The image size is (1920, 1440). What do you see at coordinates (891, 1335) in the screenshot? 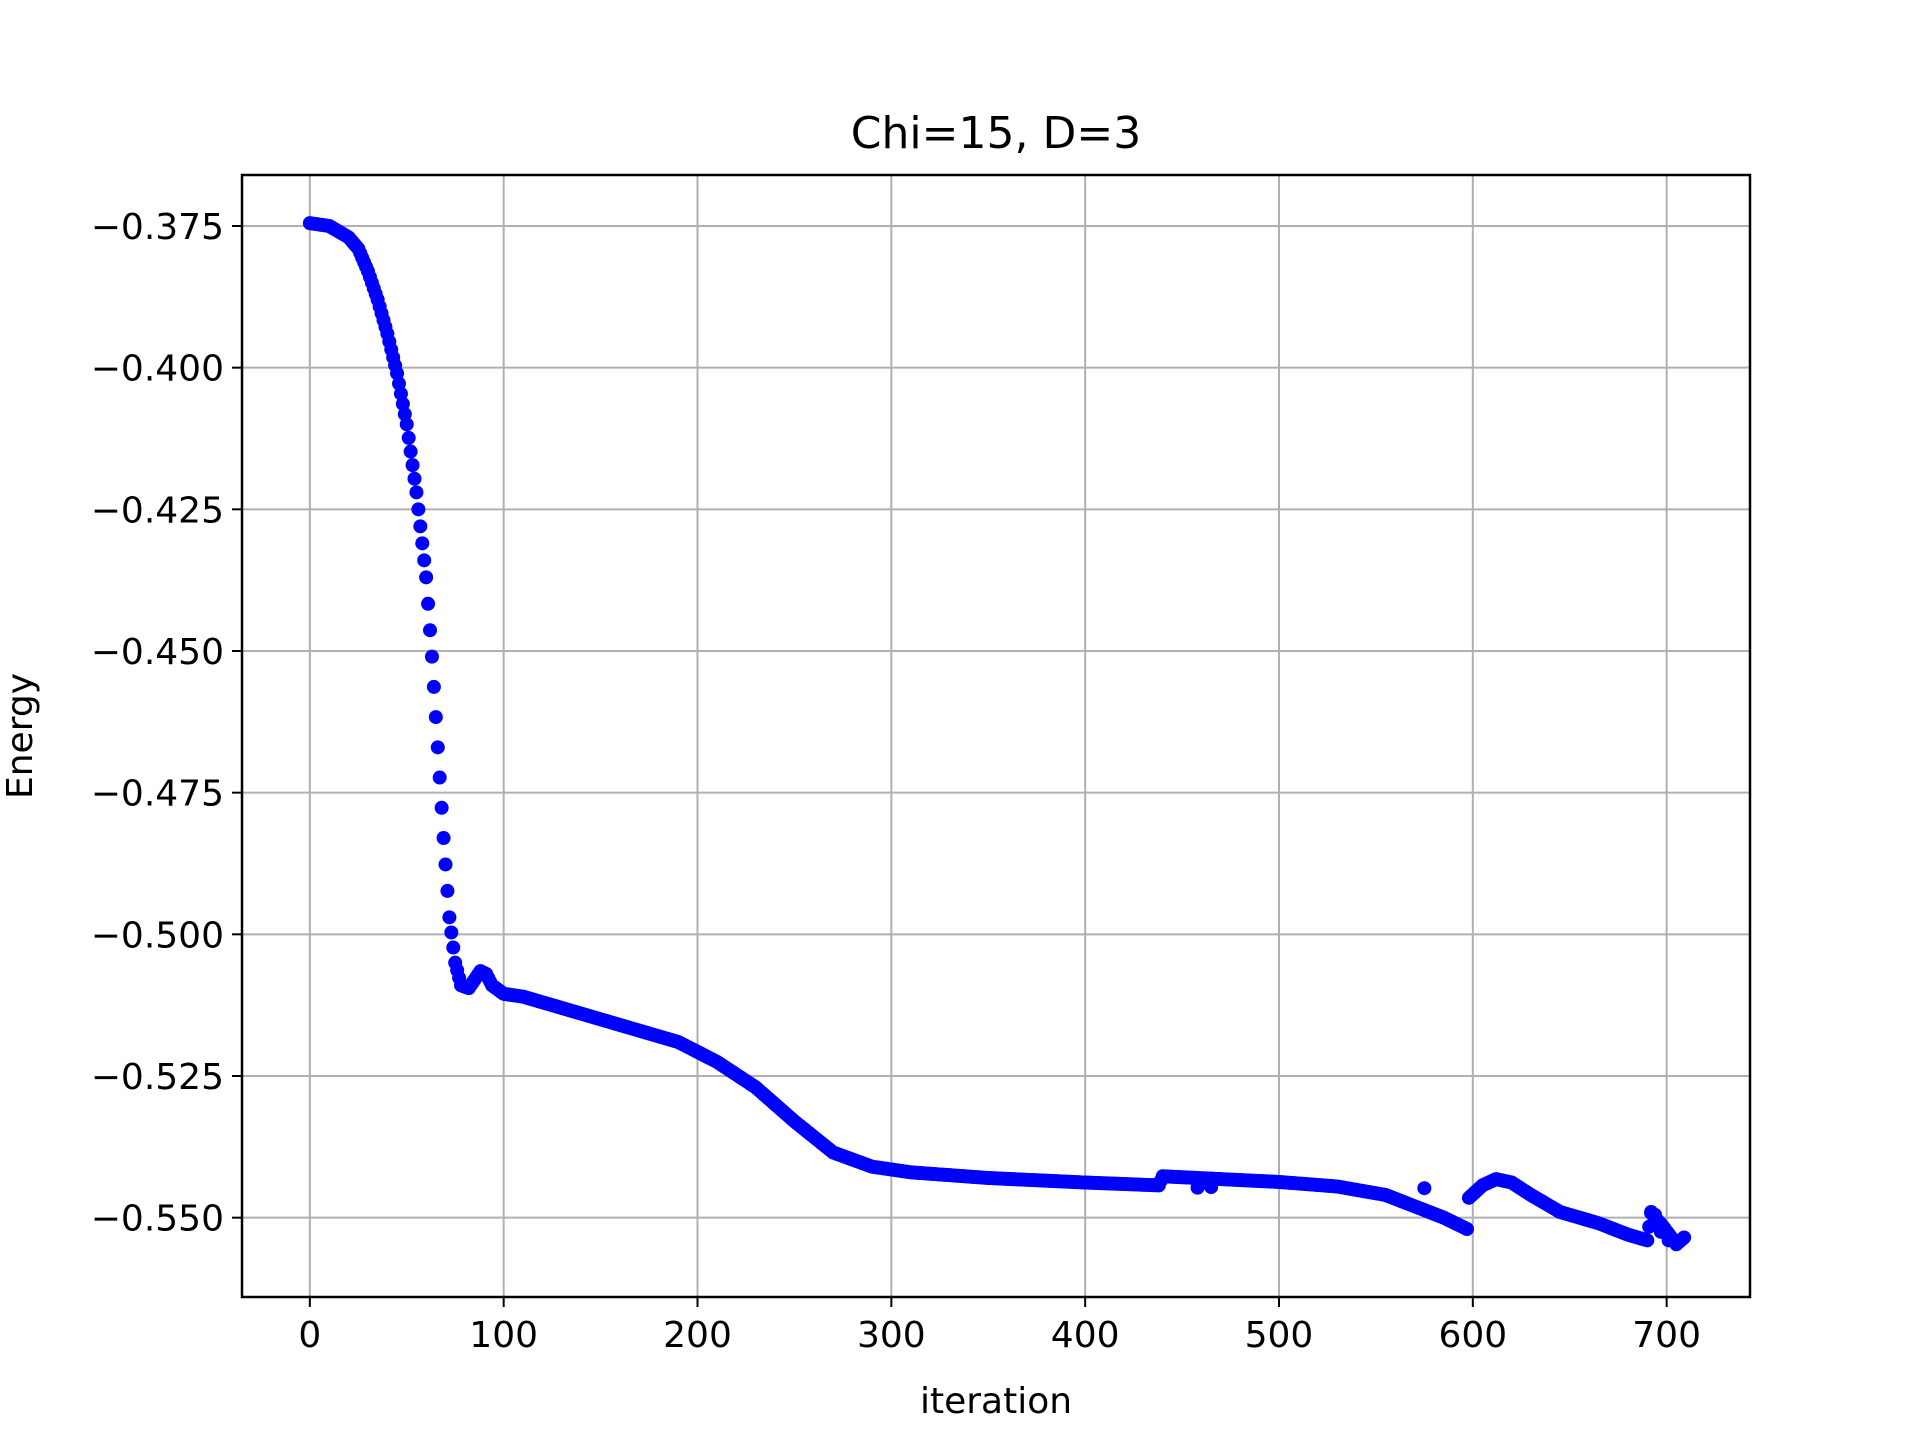
I see `x-tick-label: 300` at bounding box center [891, 1335].